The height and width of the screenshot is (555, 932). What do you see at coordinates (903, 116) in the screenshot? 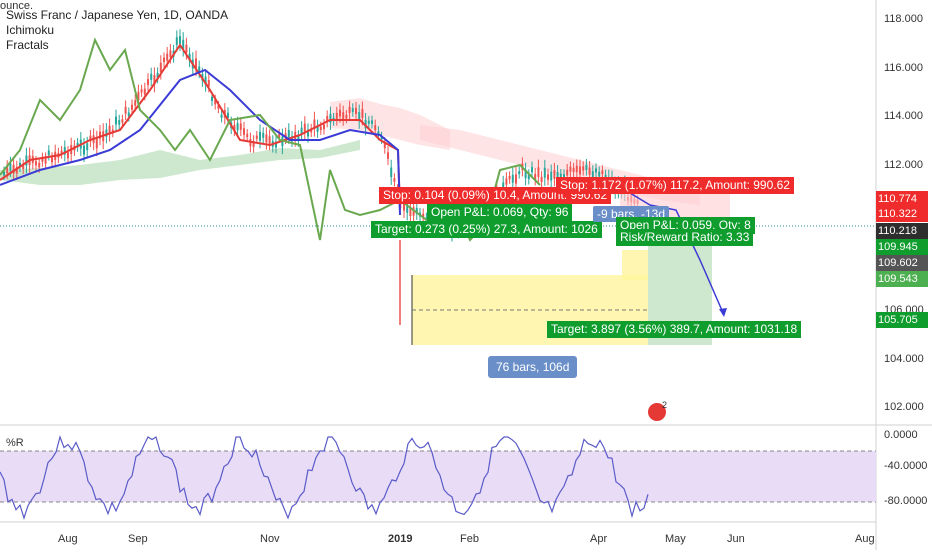
I see `price-axis-label: 114.000` at bounding box center [903, 116].